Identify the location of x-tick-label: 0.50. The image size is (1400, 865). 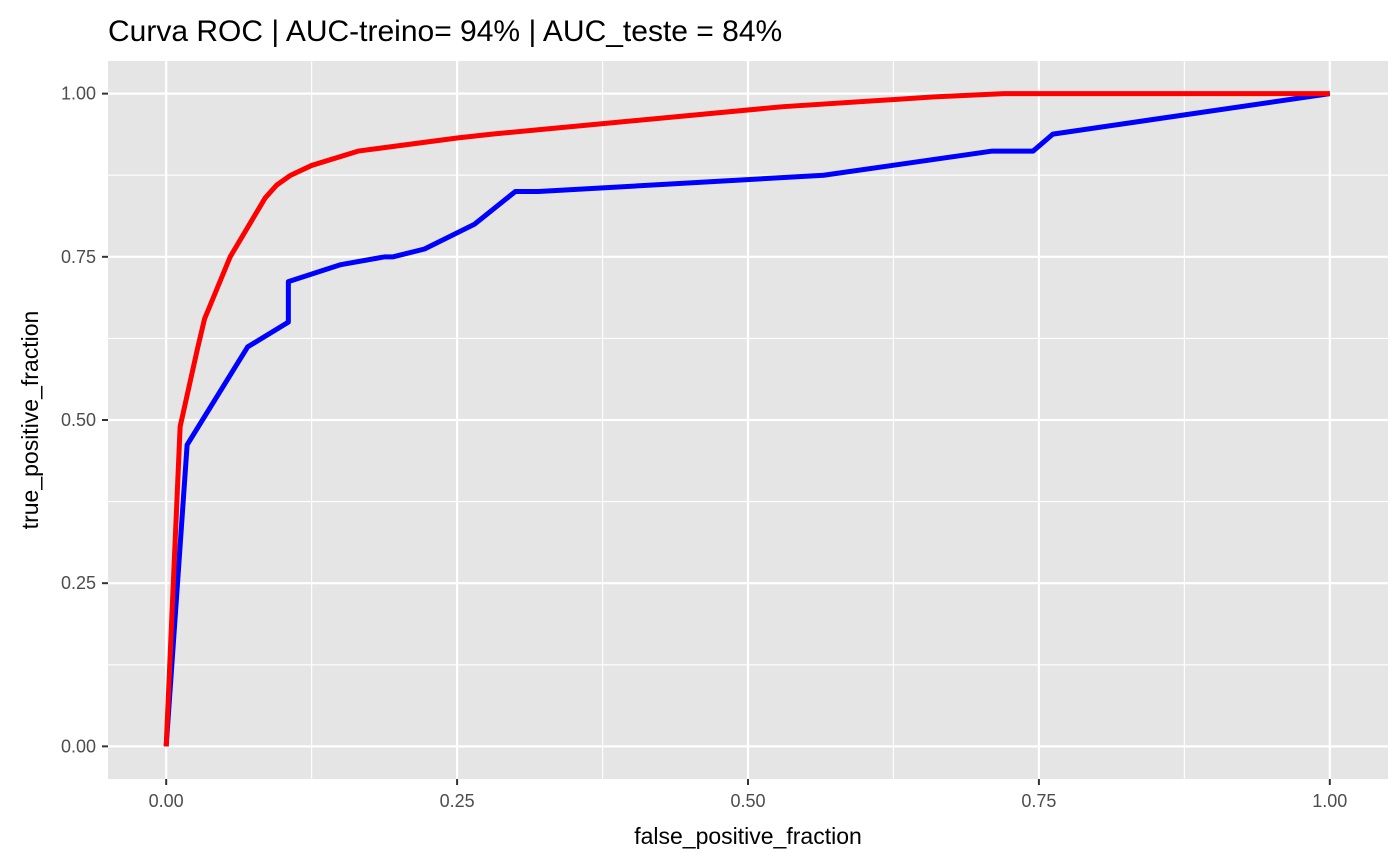
(747, 801).